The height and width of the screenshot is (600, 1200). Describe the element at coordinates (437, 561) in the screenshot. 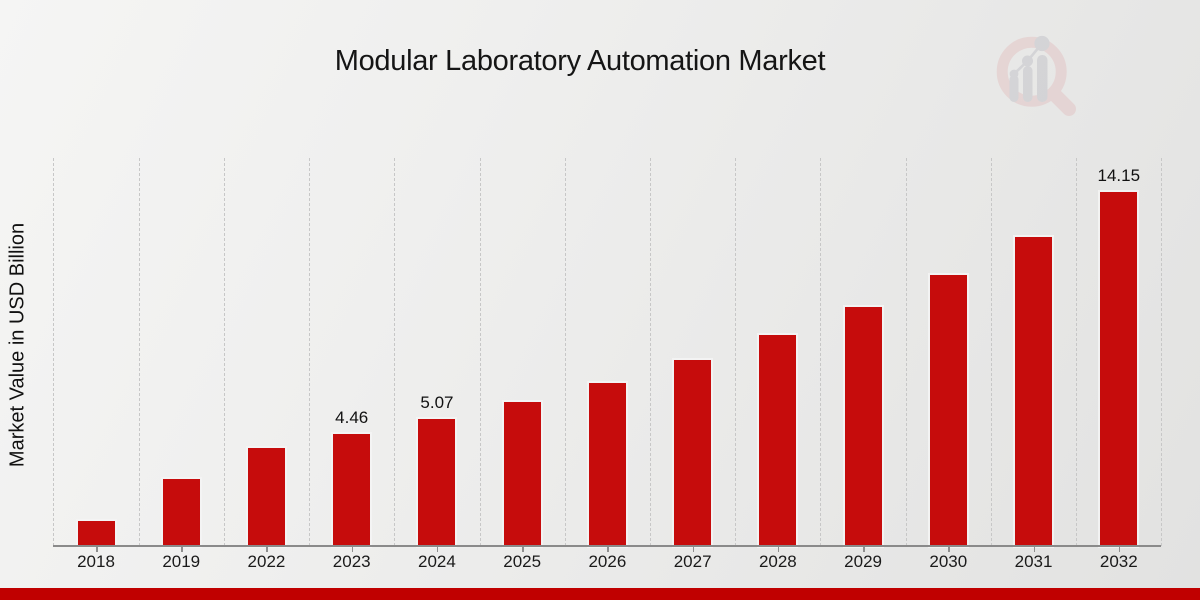

I see `x-axis-tick-label: 2024` at that location.